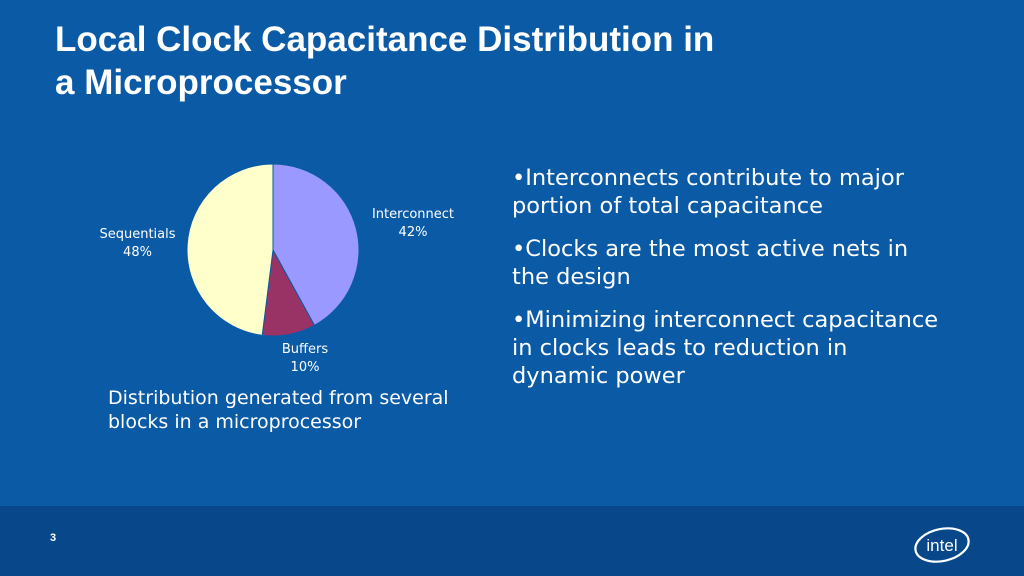  What do you see at coordinates (305, 349) in the screenshot?
I see `slice-label-buffers-name: Buffers` at bounding box center [305, 349].